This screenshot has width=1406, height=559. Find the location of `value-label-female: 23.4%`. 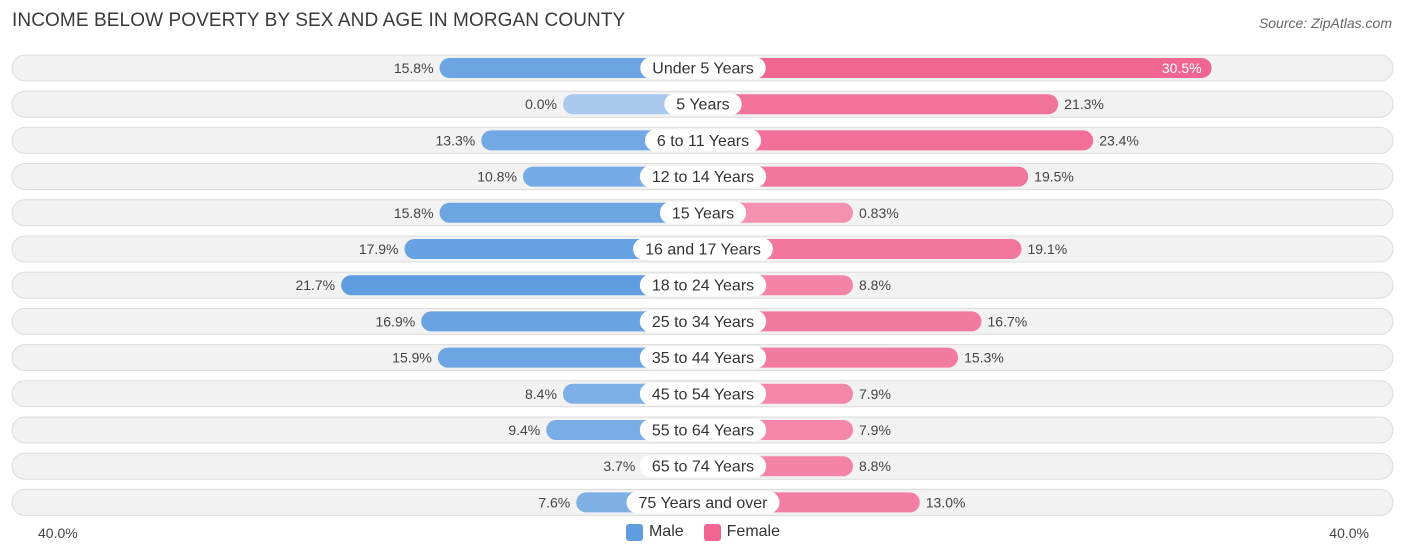

value-label-female: 23.4% is located at coordinates (1119, 140).